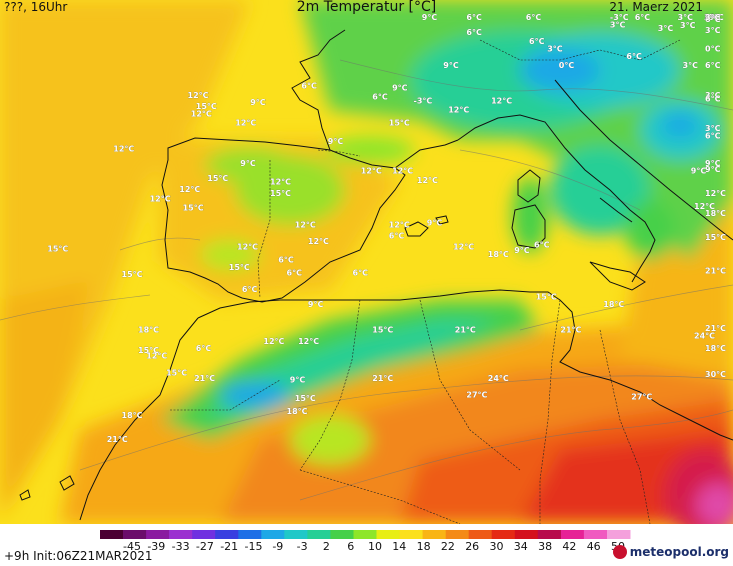 This screenshot has width=733, height=566. I want to click on temperature-label: -3°C, so click(619, 17).